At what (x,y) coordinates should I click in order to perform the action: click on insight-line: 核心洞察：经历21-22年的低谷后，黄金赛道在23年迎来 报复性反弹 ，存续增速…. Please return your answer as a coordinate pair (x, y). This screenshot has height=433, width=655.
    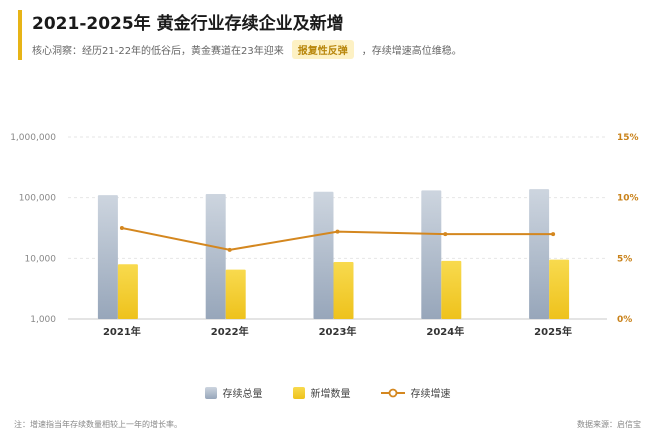
    Looking at the image, I should click on (247, 49).